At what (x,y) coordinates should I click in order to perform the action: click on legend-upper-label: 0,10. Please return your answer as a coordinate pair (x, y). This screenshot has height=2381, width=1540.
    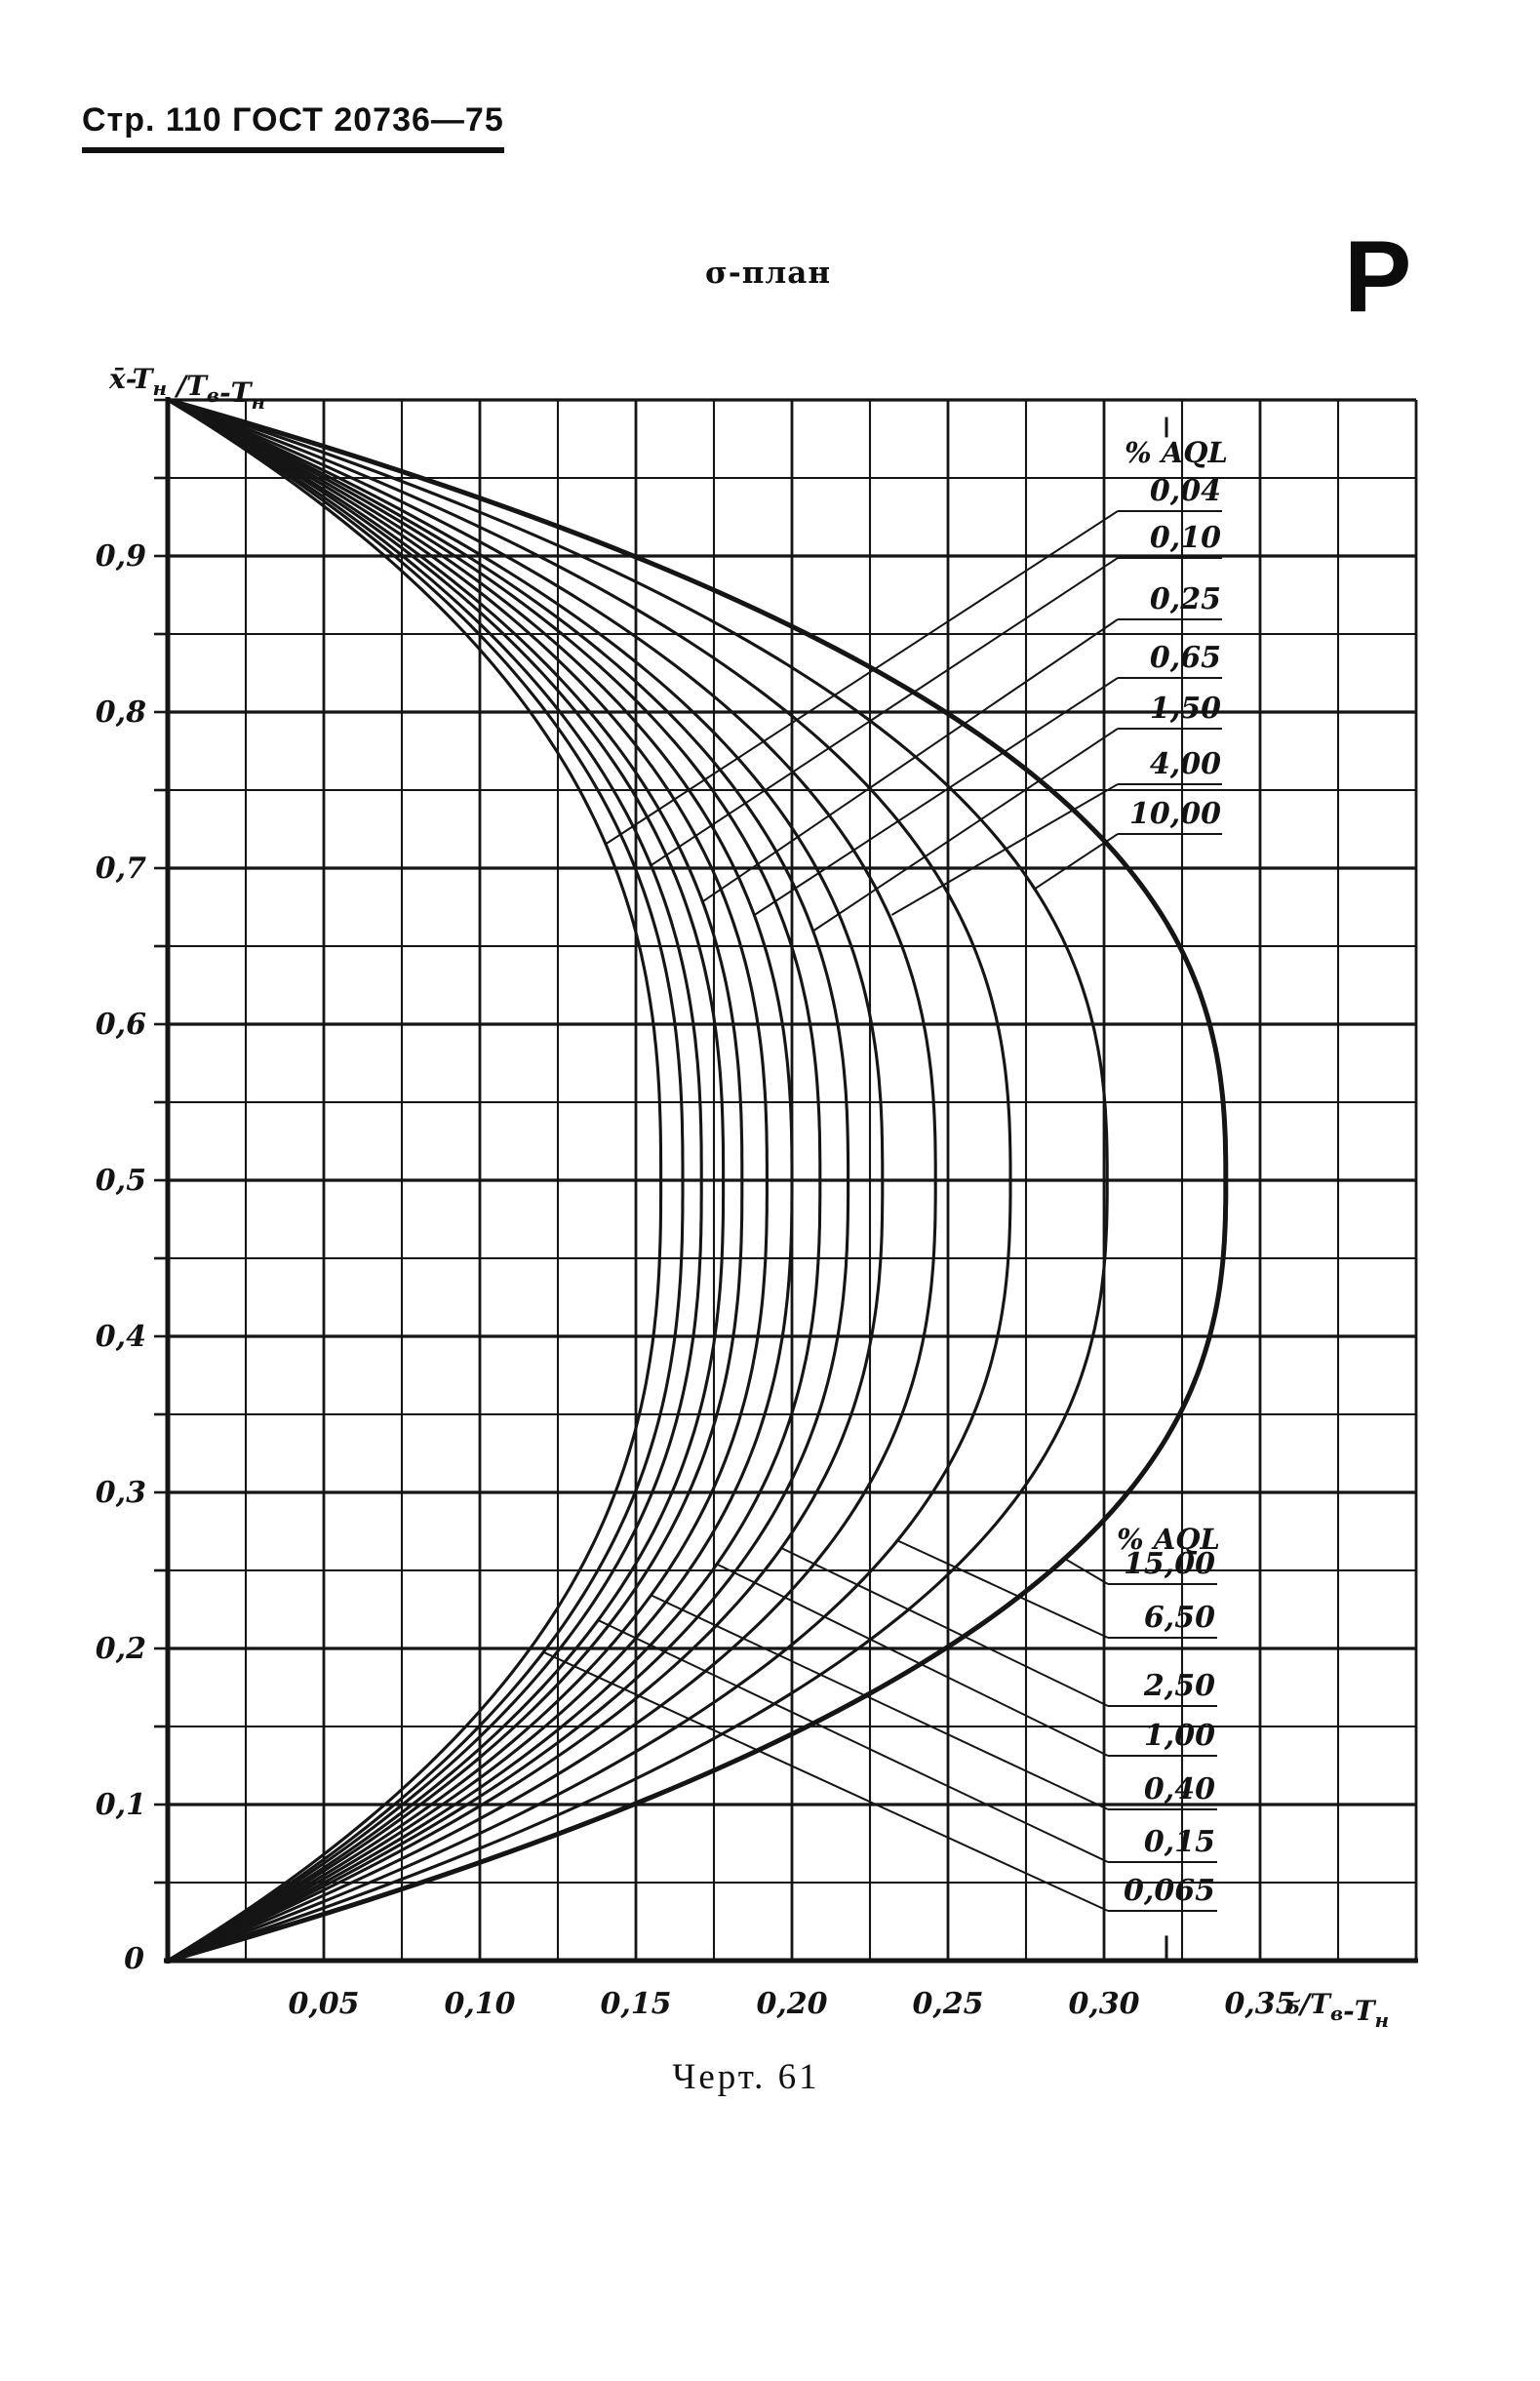
    Looking at the image, I should click on (1186, 538).